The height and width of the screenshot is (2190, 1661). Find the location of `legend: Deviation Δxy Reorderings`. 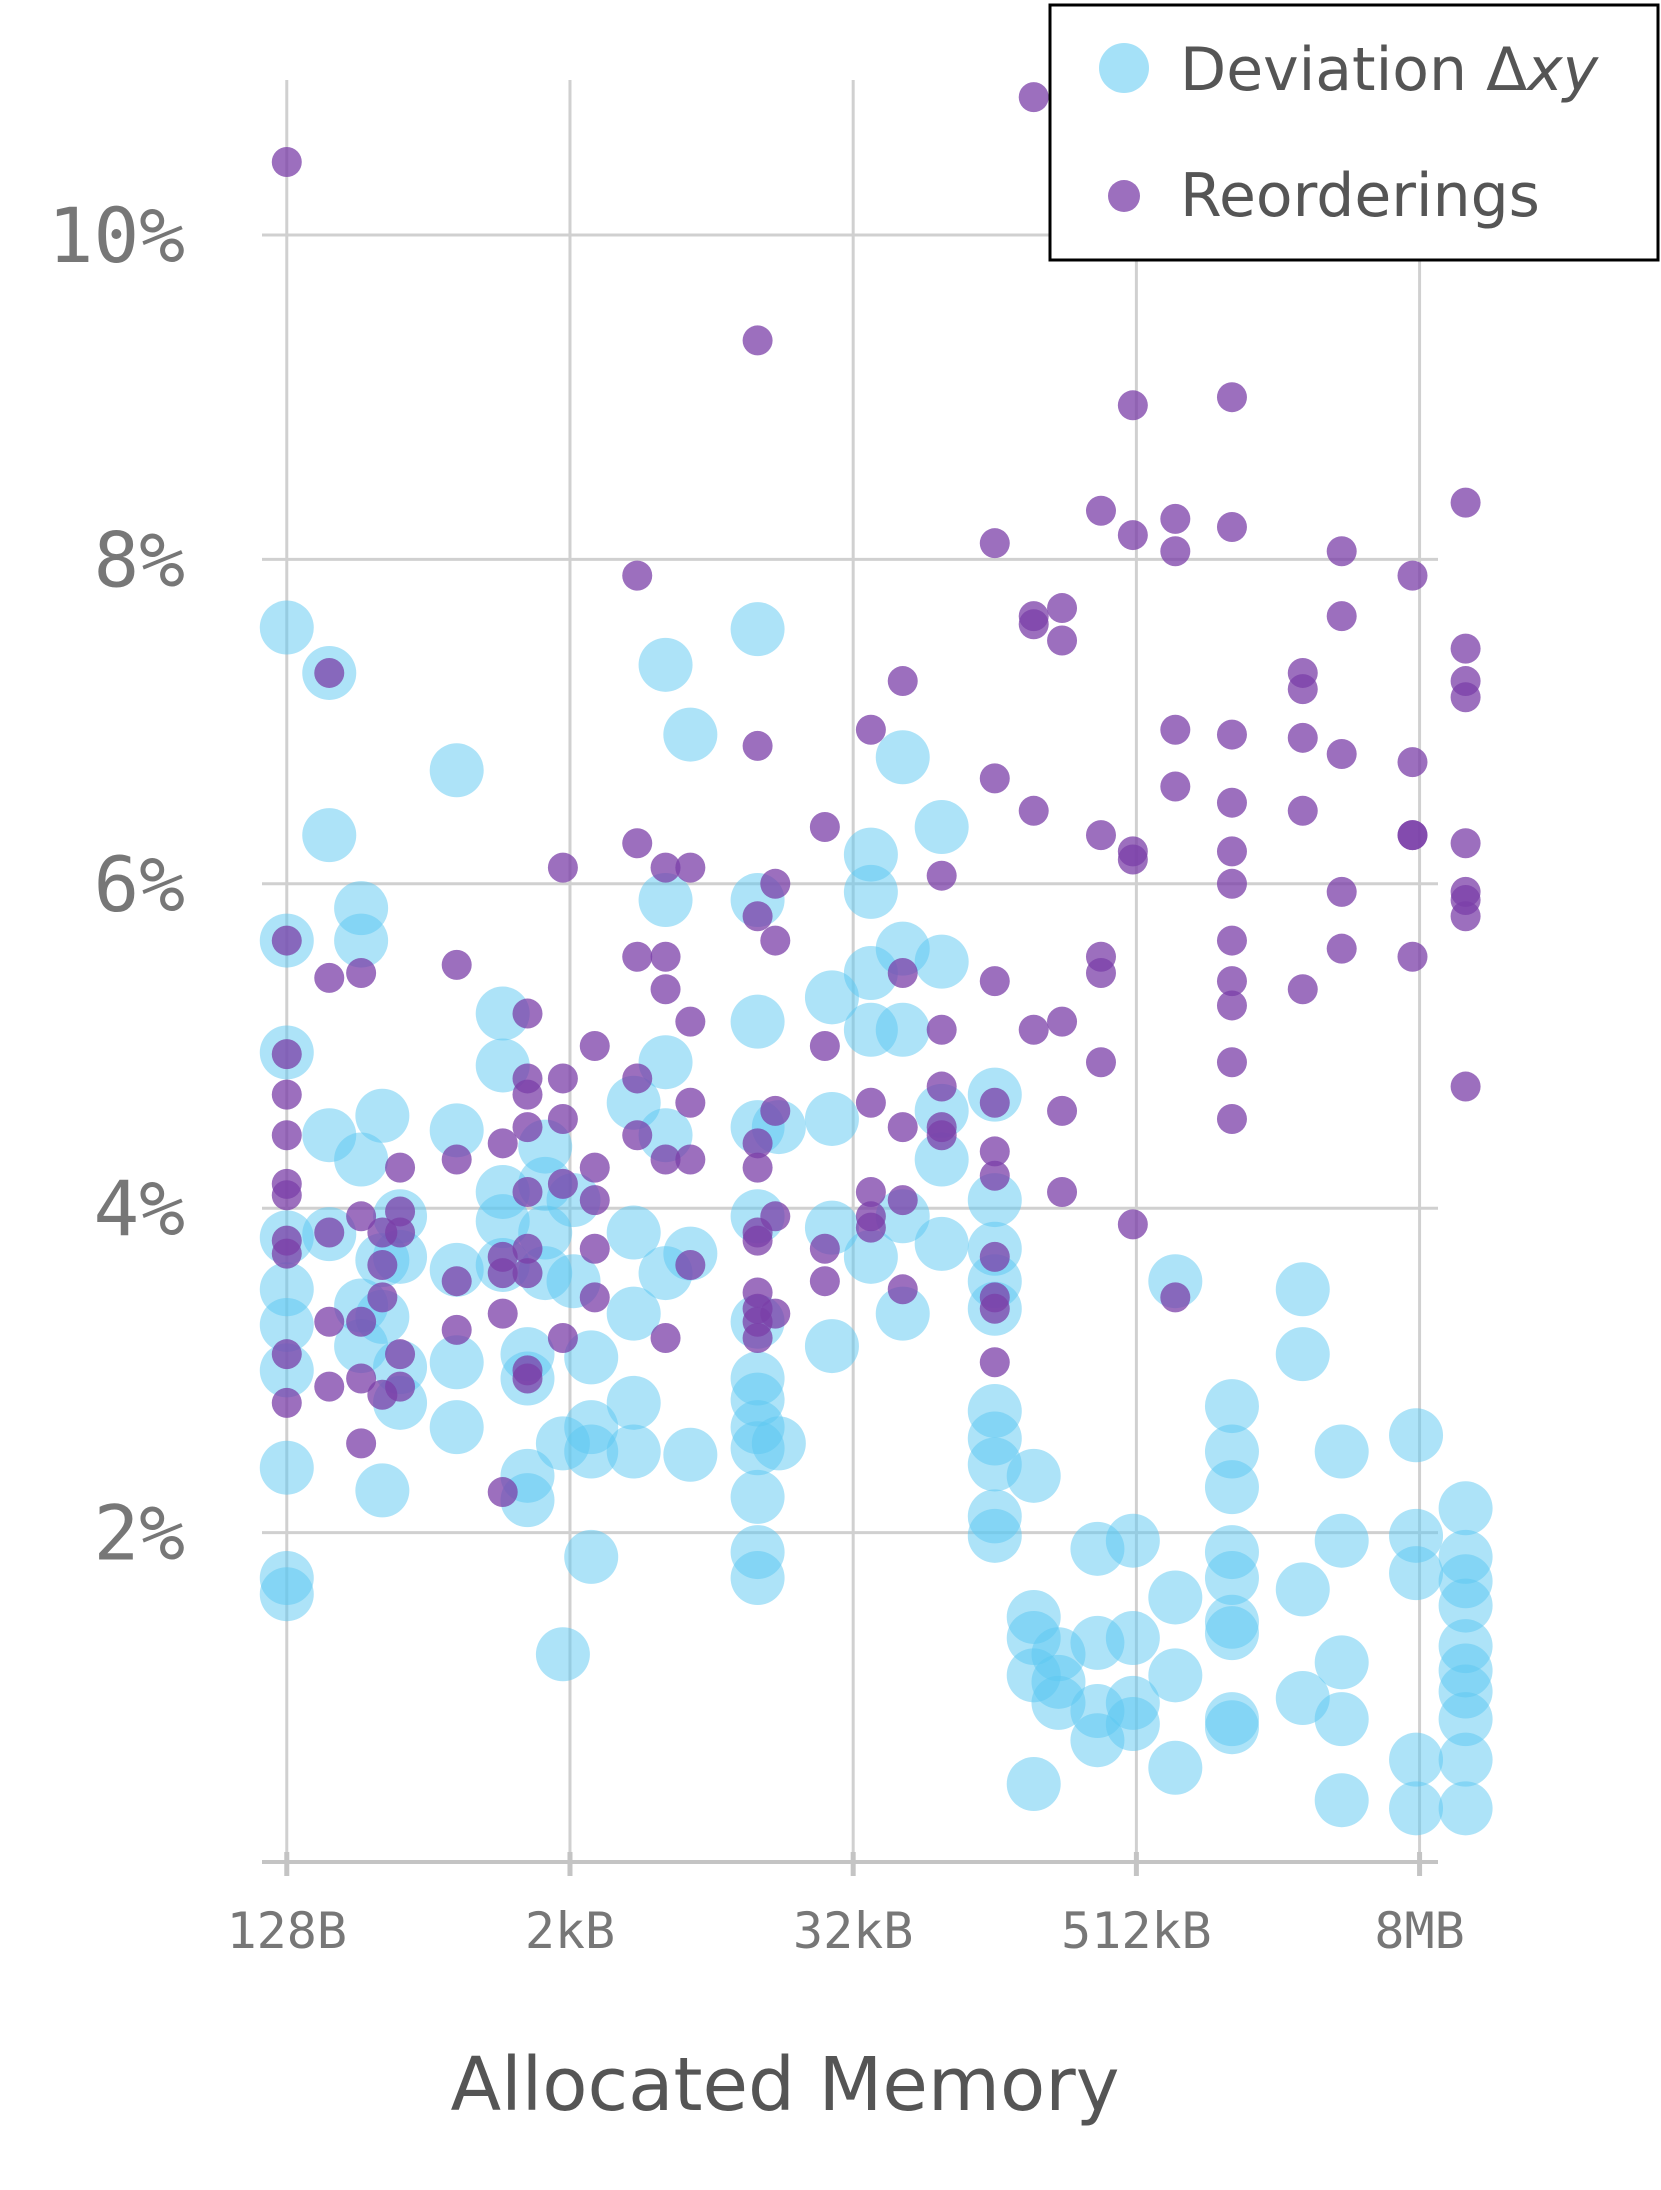

legend: Deviation Δxy Reorderings is located at coordinates (1354, 132).